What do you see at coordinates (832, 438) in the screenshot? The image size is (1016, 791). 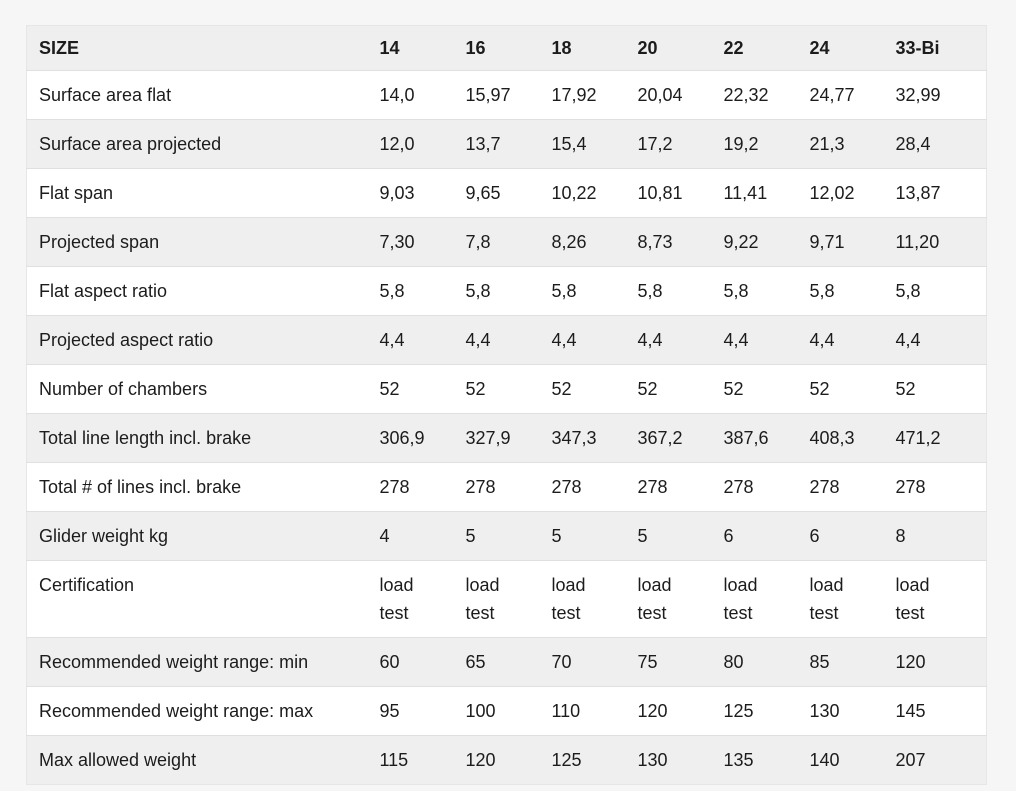 I see `cell: 408,3` at bounding box center [832, 438].